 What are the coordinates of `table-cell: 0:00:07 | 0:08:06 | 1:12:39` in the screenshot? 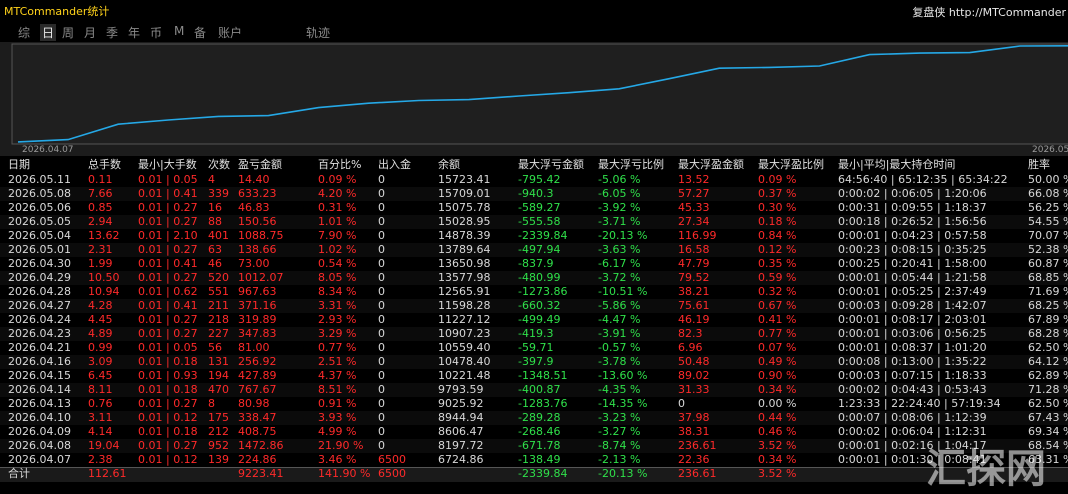 It's located at (912, 417).